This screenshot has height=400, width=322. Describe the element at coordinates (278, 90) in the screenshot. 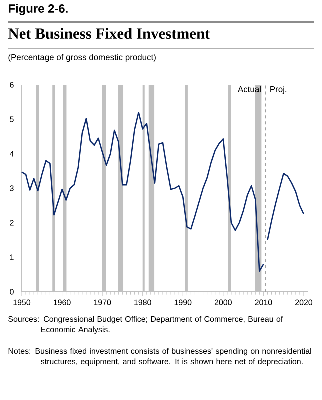

I see `annotation: Proj.` at that location.